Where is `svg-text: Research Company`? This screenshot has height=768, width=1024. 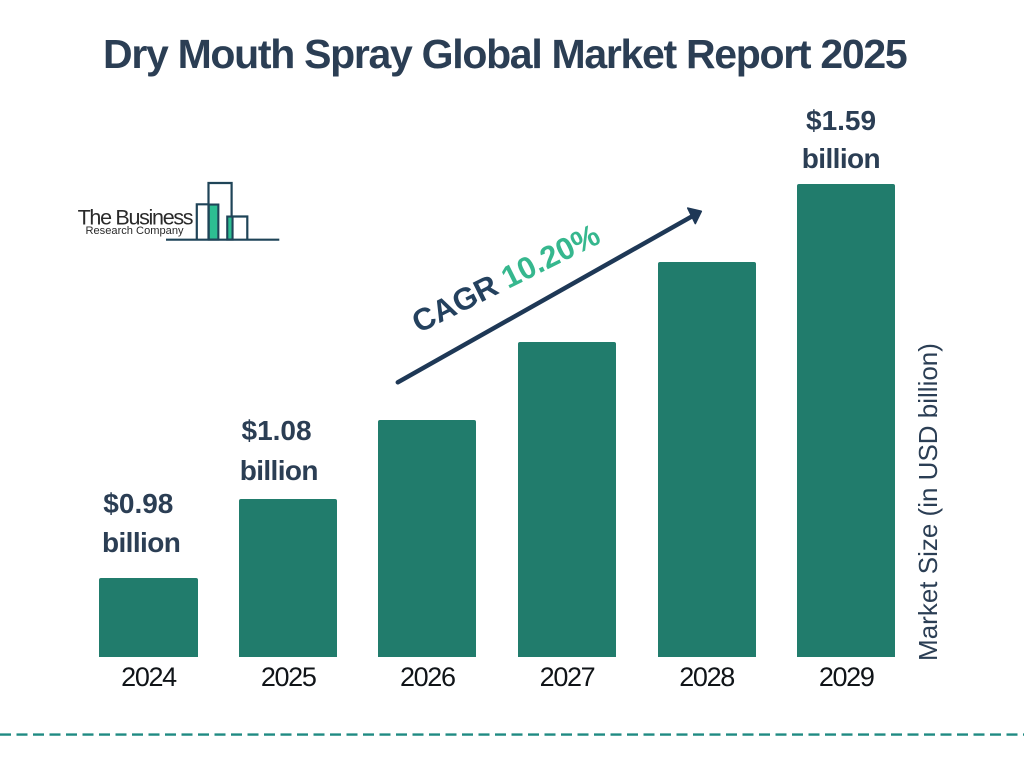
svg-text: Research Company is located at coordinates (135, 231).